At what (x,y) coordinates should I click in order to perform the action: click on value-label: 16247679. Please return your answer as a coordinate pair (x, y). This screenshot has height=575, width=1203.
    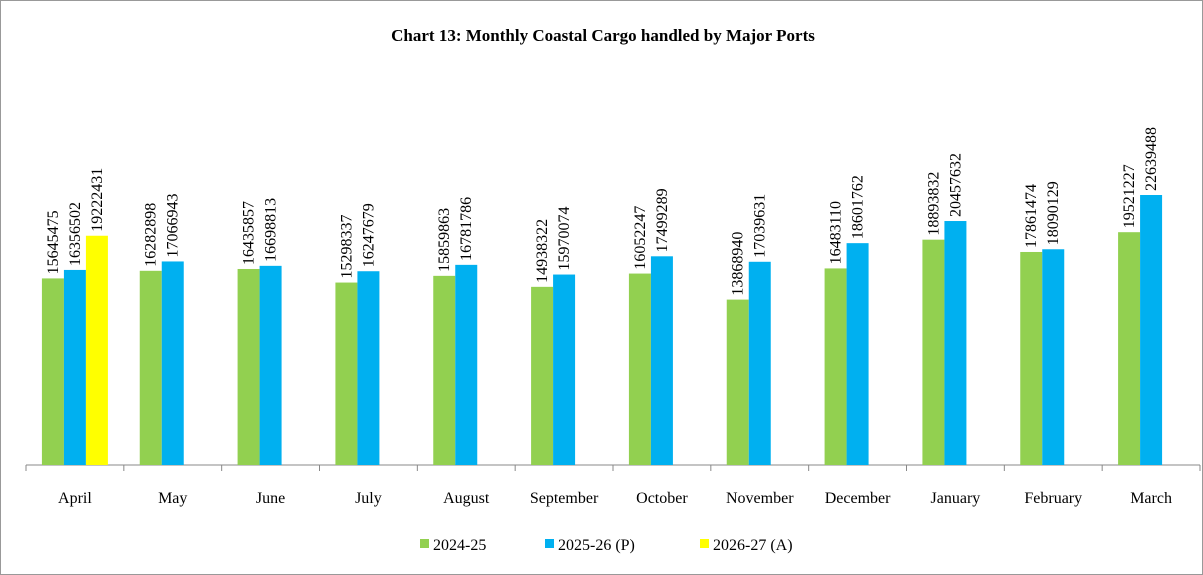
    Looking at the image, I should click on (368, 235).